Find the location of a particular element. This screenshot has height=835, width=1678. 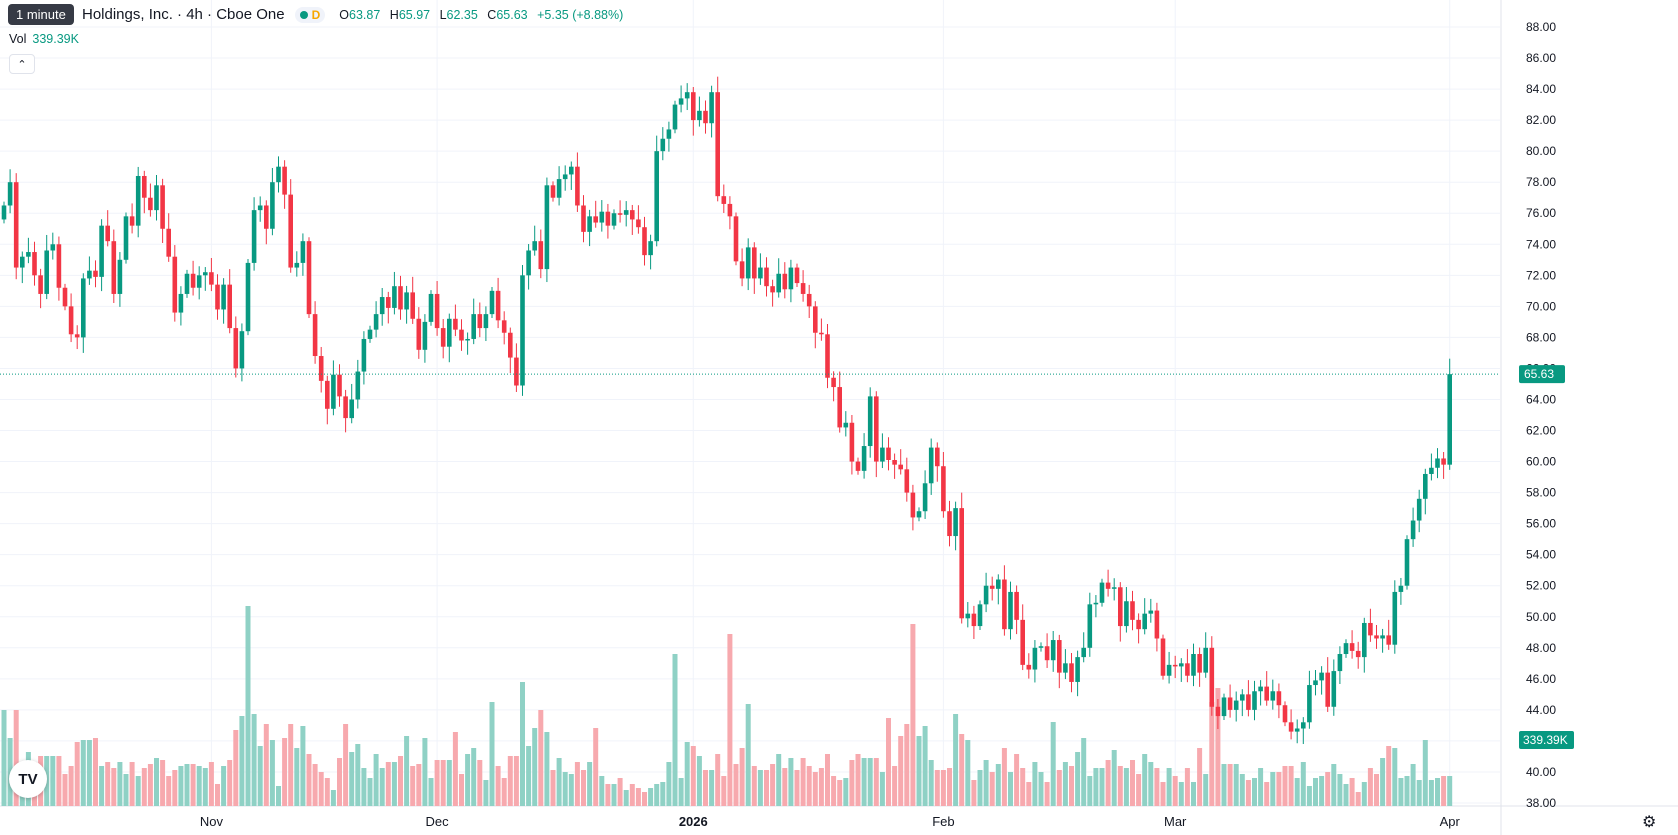

tradingview-logo-icon: TV is located at coordinates (28, 779).